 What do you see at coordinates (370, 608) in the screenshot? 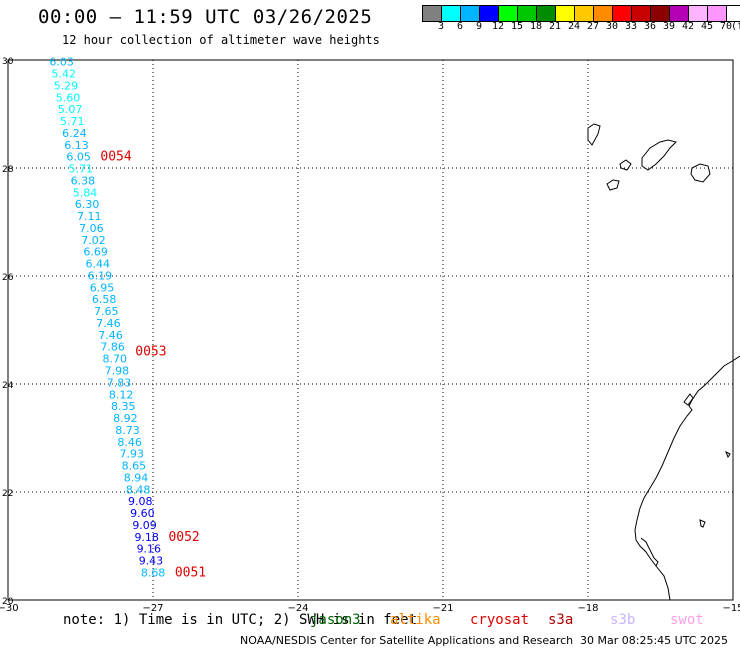
I see `longitude-labels: −30 −27 −24 −21 −18 −15` at bounding box center [370, 608].